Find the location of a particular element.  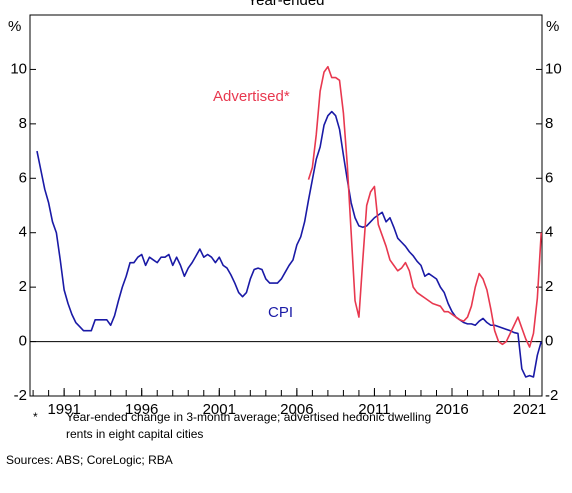

y-tick-label: 8 is located at coordinates (23, 123).